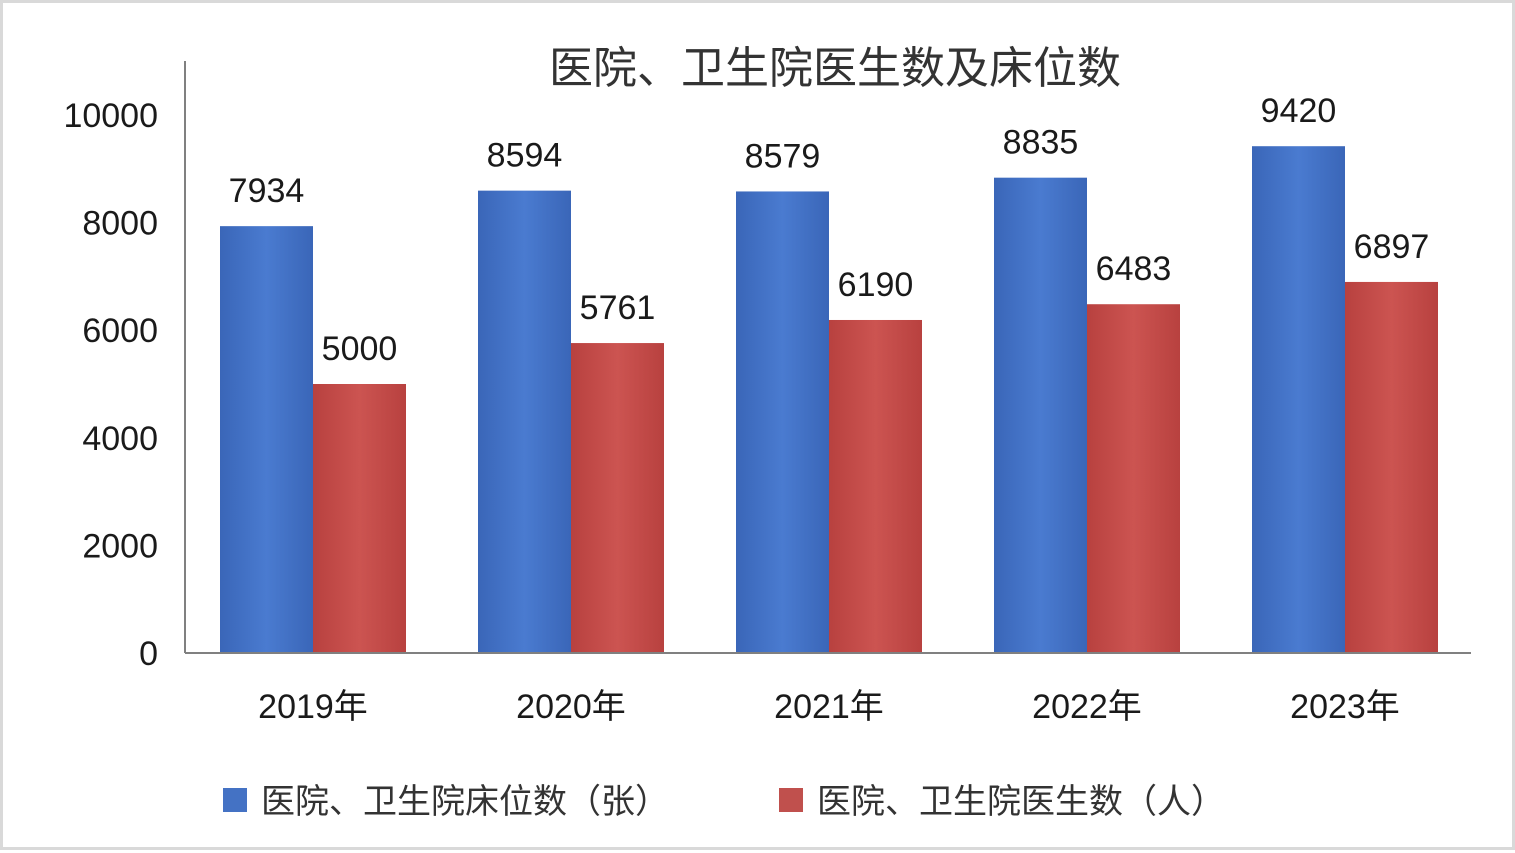  Describe the element at coordinates (876, 285) in the screenshot. I see `data-label-series-1-2: 6190` at that location.